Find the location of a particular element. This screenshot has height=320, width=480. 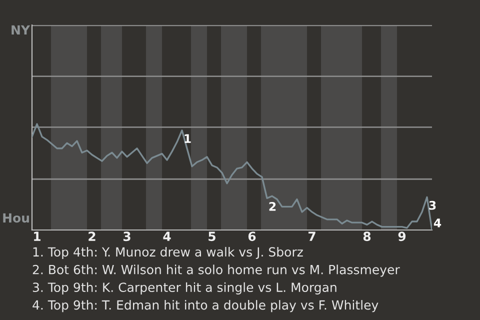

text: 1. Top 4th: Y. Munoz drew a walk vs J. Sborz is located at coordinates (168, 253).